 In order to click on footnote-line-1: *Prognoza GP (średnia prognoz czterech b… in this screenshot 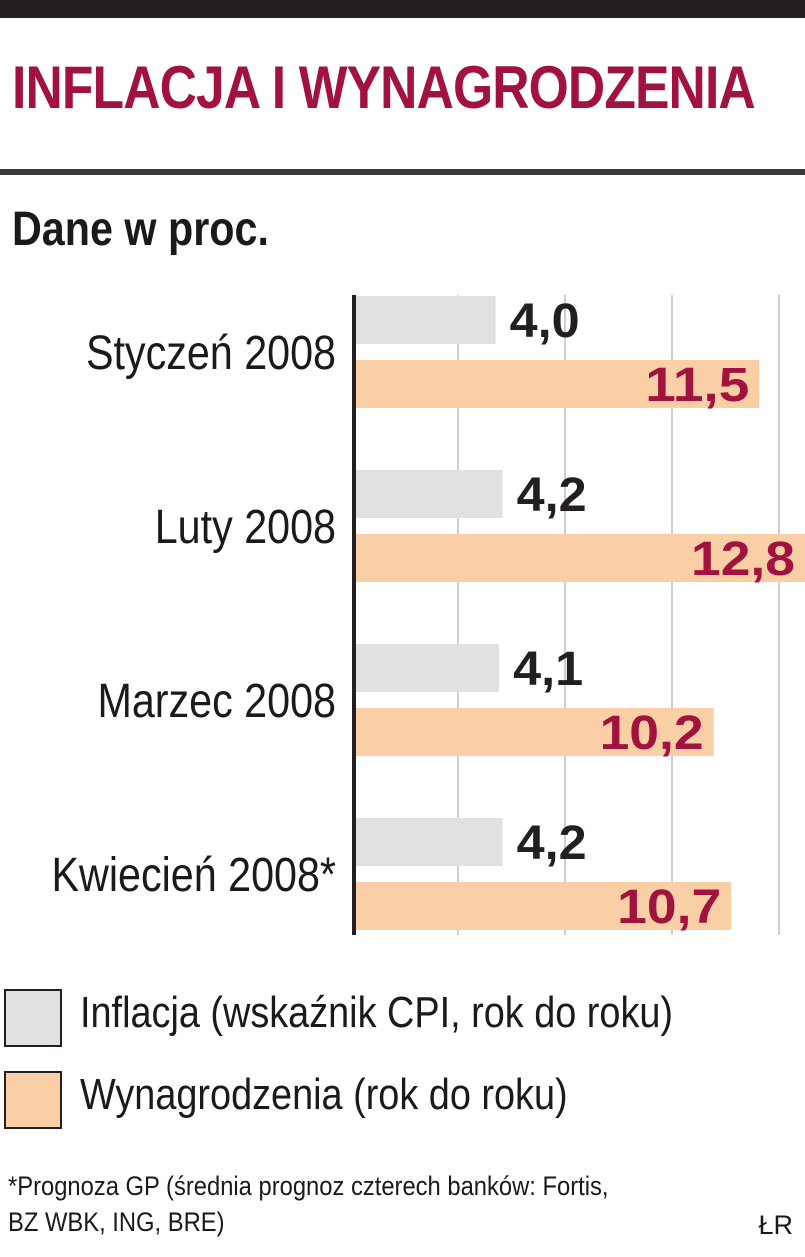, I will do `click(308, 1186)`.